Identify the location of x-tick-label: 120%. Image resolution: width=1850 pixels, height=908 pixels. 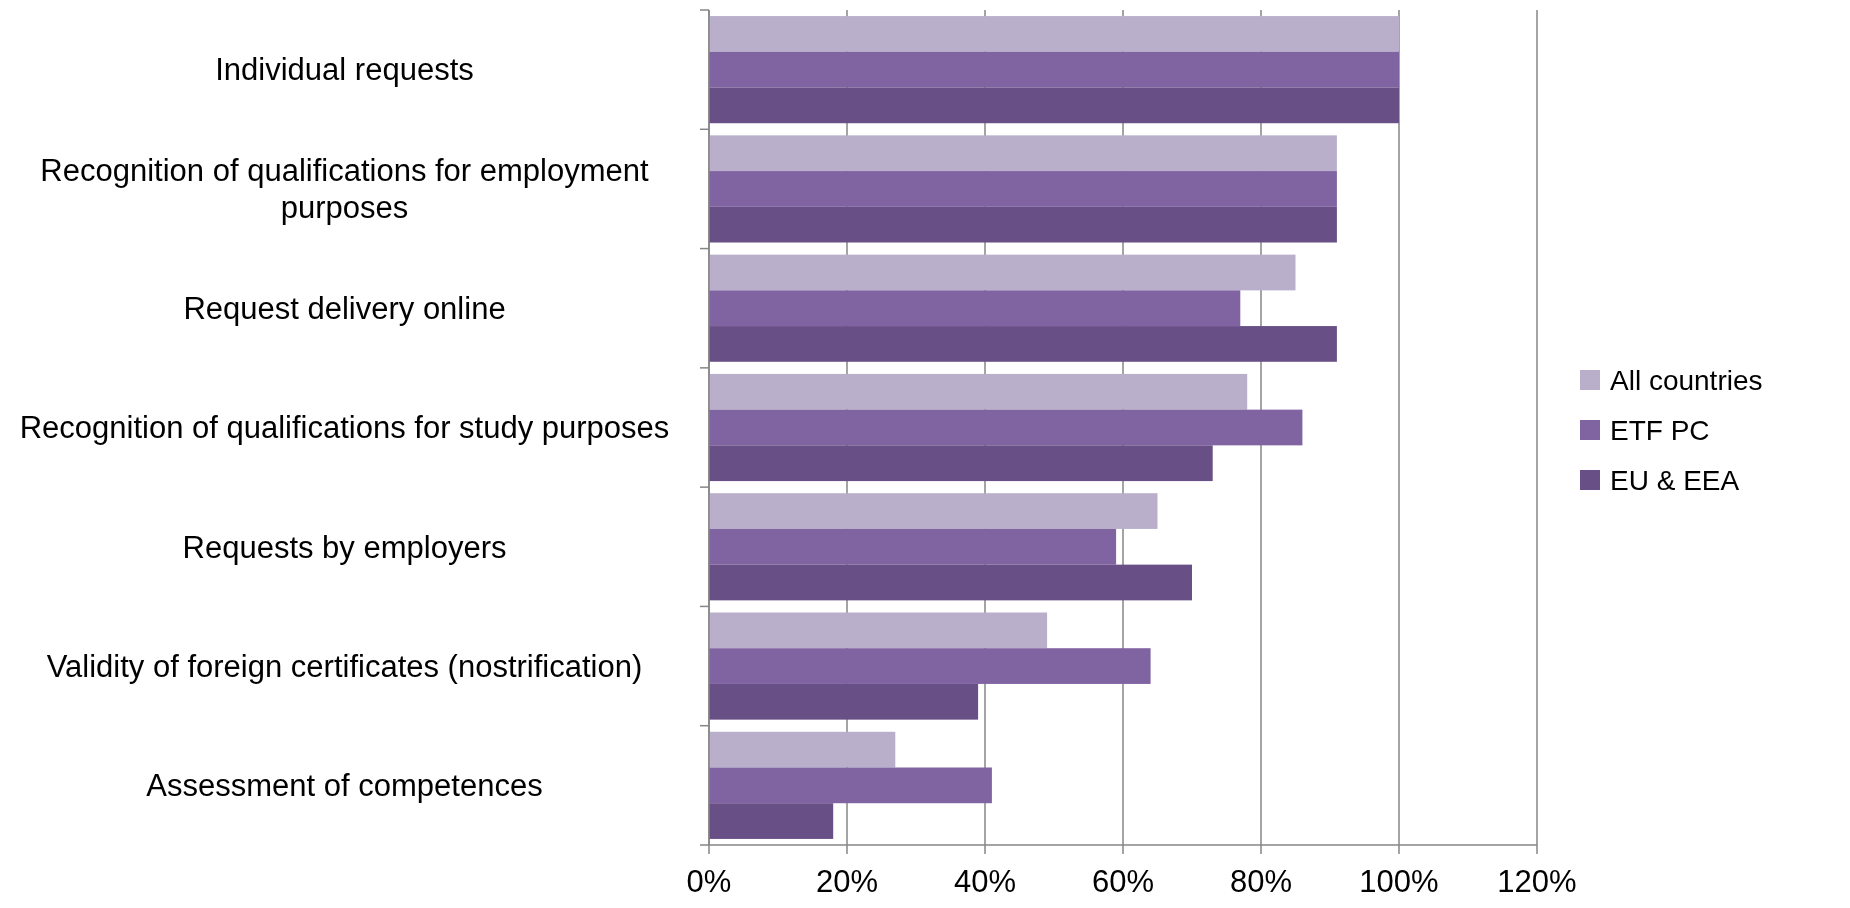
(1537, 881).